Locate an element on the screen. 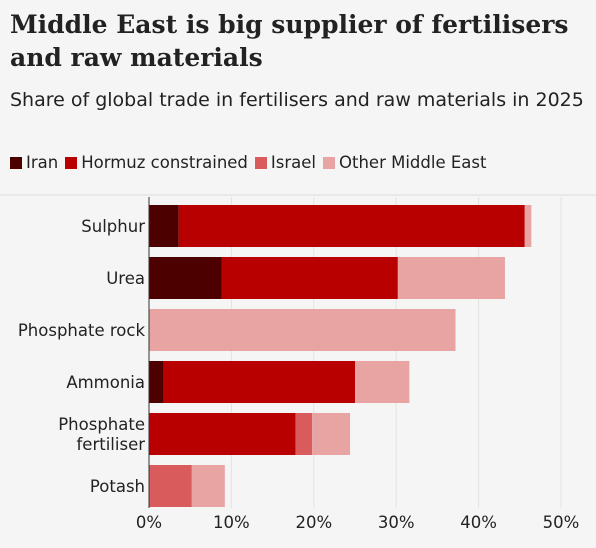 This screenshot has height=548, width=596. legend-item-israel: Israel is located at coordinates (285, 162).